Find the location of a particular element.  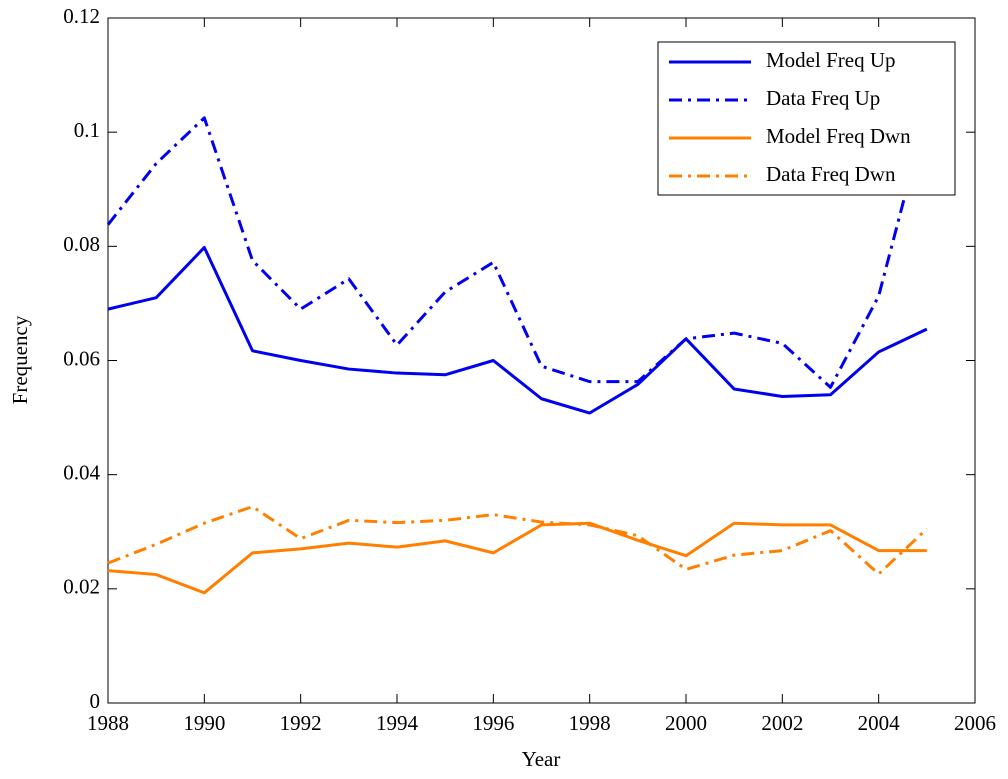

x-tick-label: 2002 is located at coordinates (782, 723).